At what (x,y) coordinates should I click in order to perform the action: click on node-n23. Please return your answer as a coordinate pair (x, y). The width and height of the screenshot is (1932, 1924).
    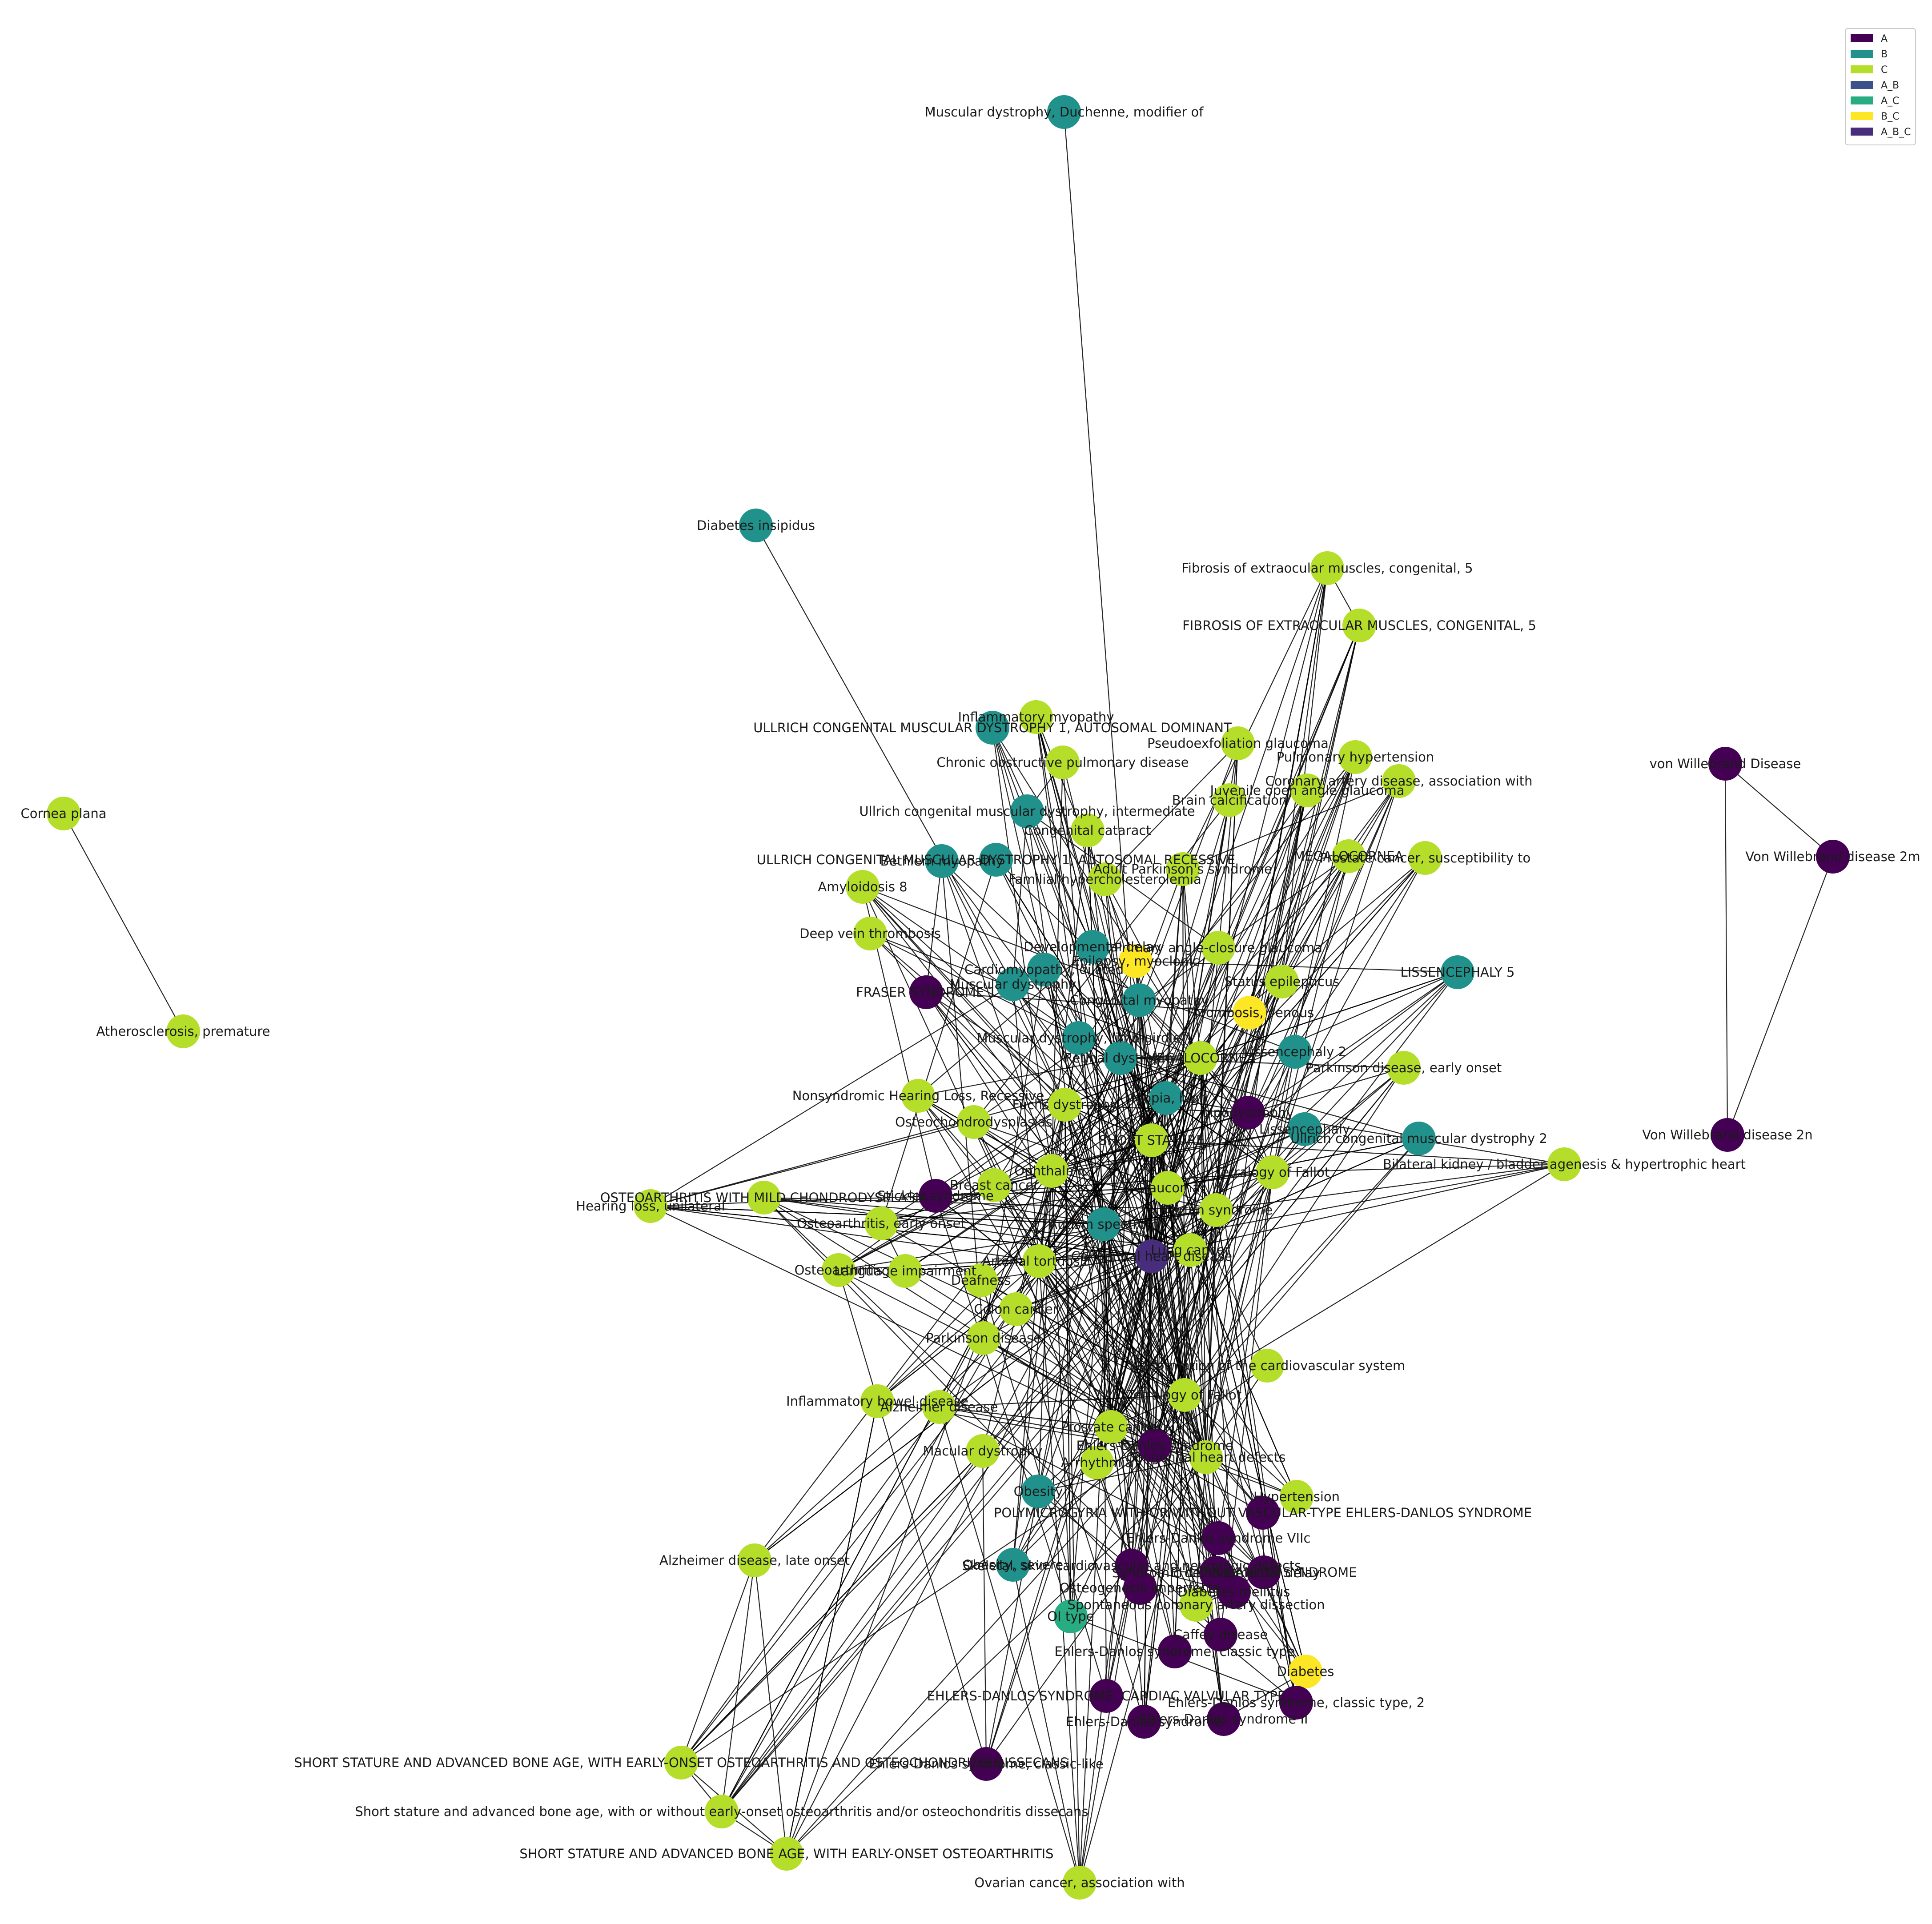
    Looking at the image, I should click on (1105, 879).